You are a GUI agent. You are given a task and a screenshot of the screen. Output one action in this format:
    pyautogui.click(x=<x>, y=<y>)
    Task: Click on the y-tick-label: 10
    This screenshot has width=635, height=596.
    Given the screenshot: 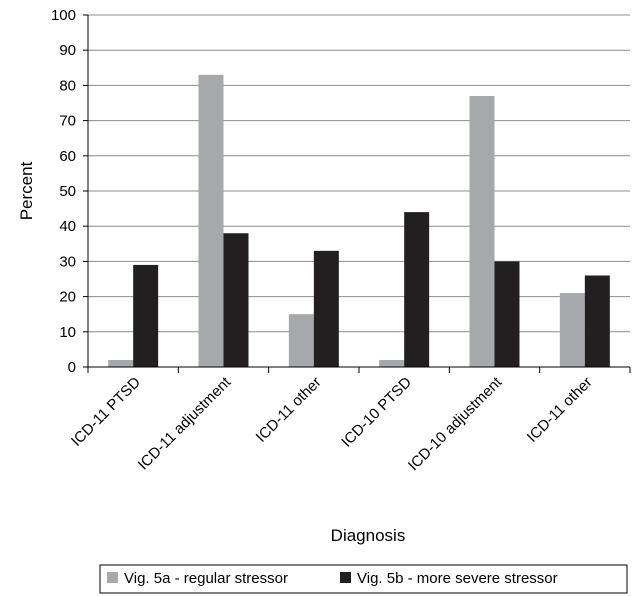 What is the action you would take?
    pyautogui.click(x=67, y=332)
    